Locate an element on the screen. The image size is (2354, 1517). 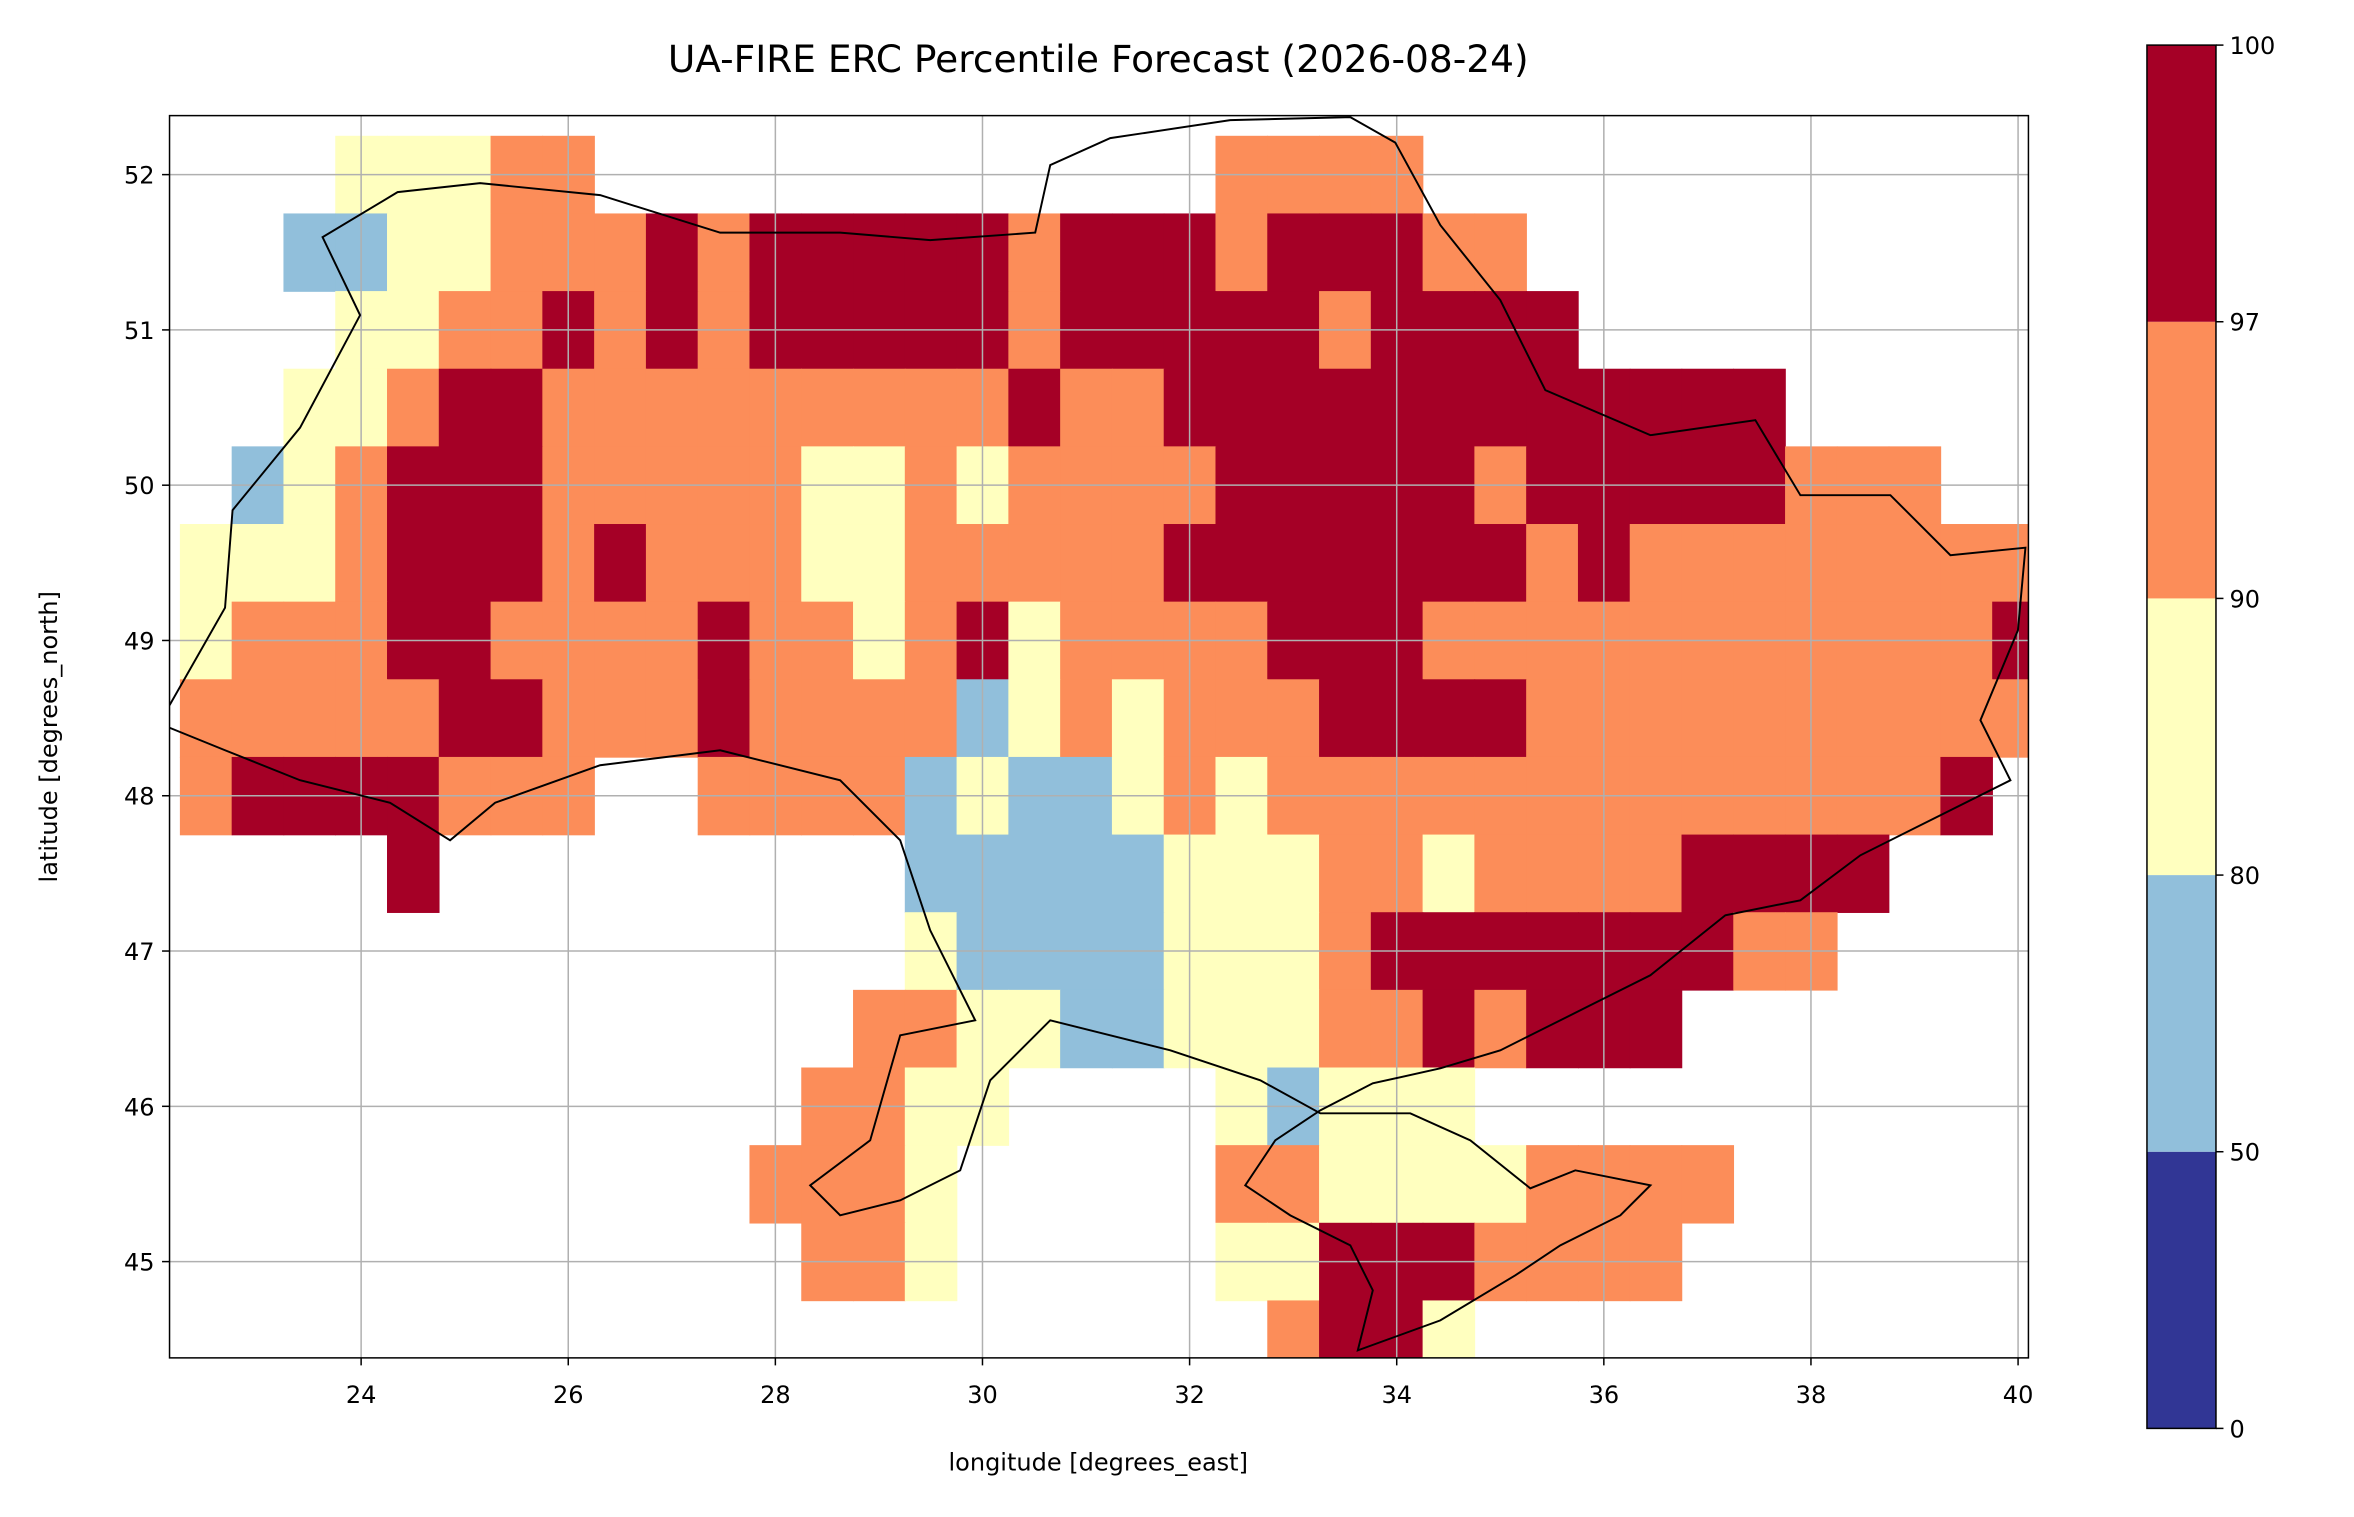
x-tick-label: 26 is located at coordinates (568, 1395).